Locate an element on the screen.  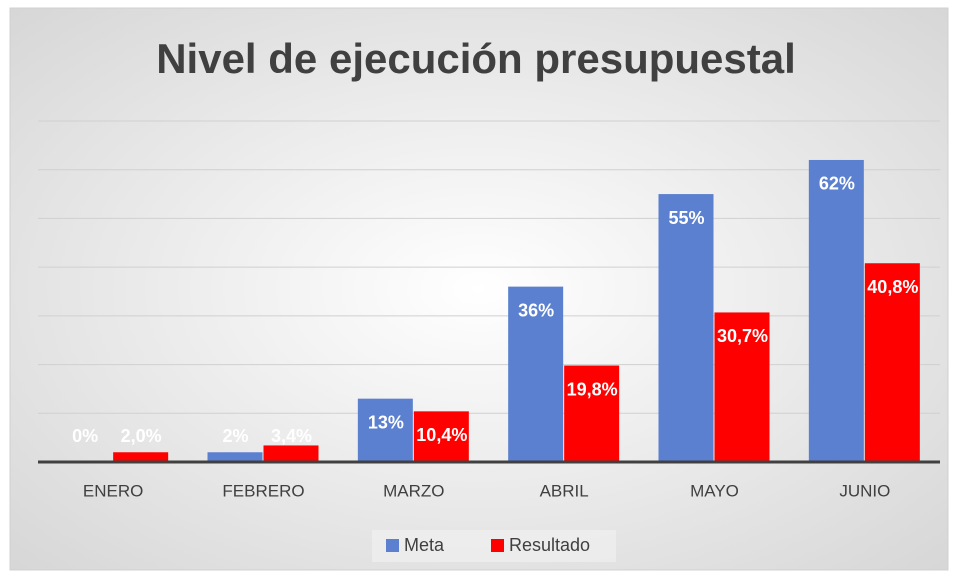
data-label: 3,4% is located at coordinates (291, 436).